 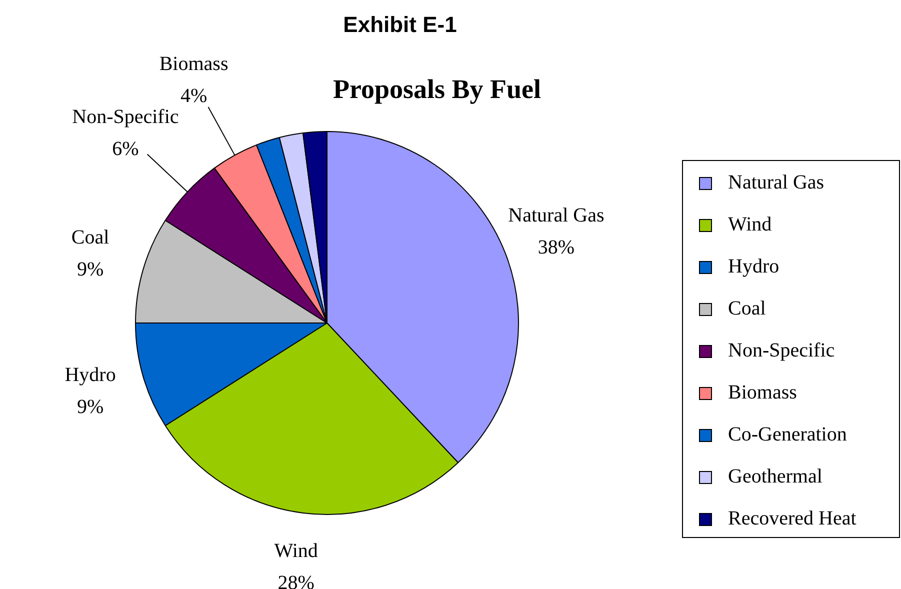 What do you see at coordinates (747, 308) in the screenshot?
I see `legend-label: Coal` at bounding box center [747, 308].